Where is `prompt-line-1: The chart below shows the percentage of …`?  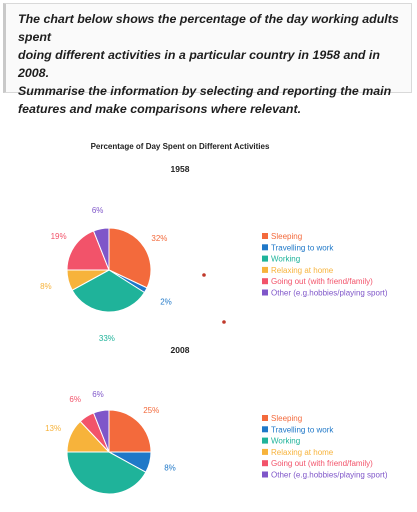 prompt-line-1: The chart below shows the percentage of … is located at coordinates (208, 28).